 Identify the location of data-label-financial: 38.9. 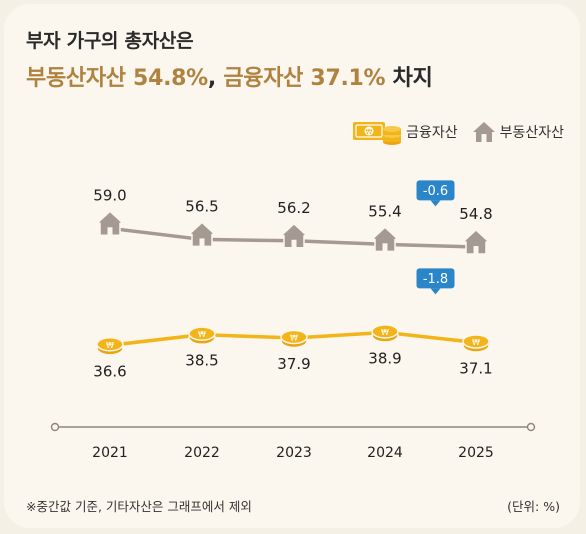
(384, 358).